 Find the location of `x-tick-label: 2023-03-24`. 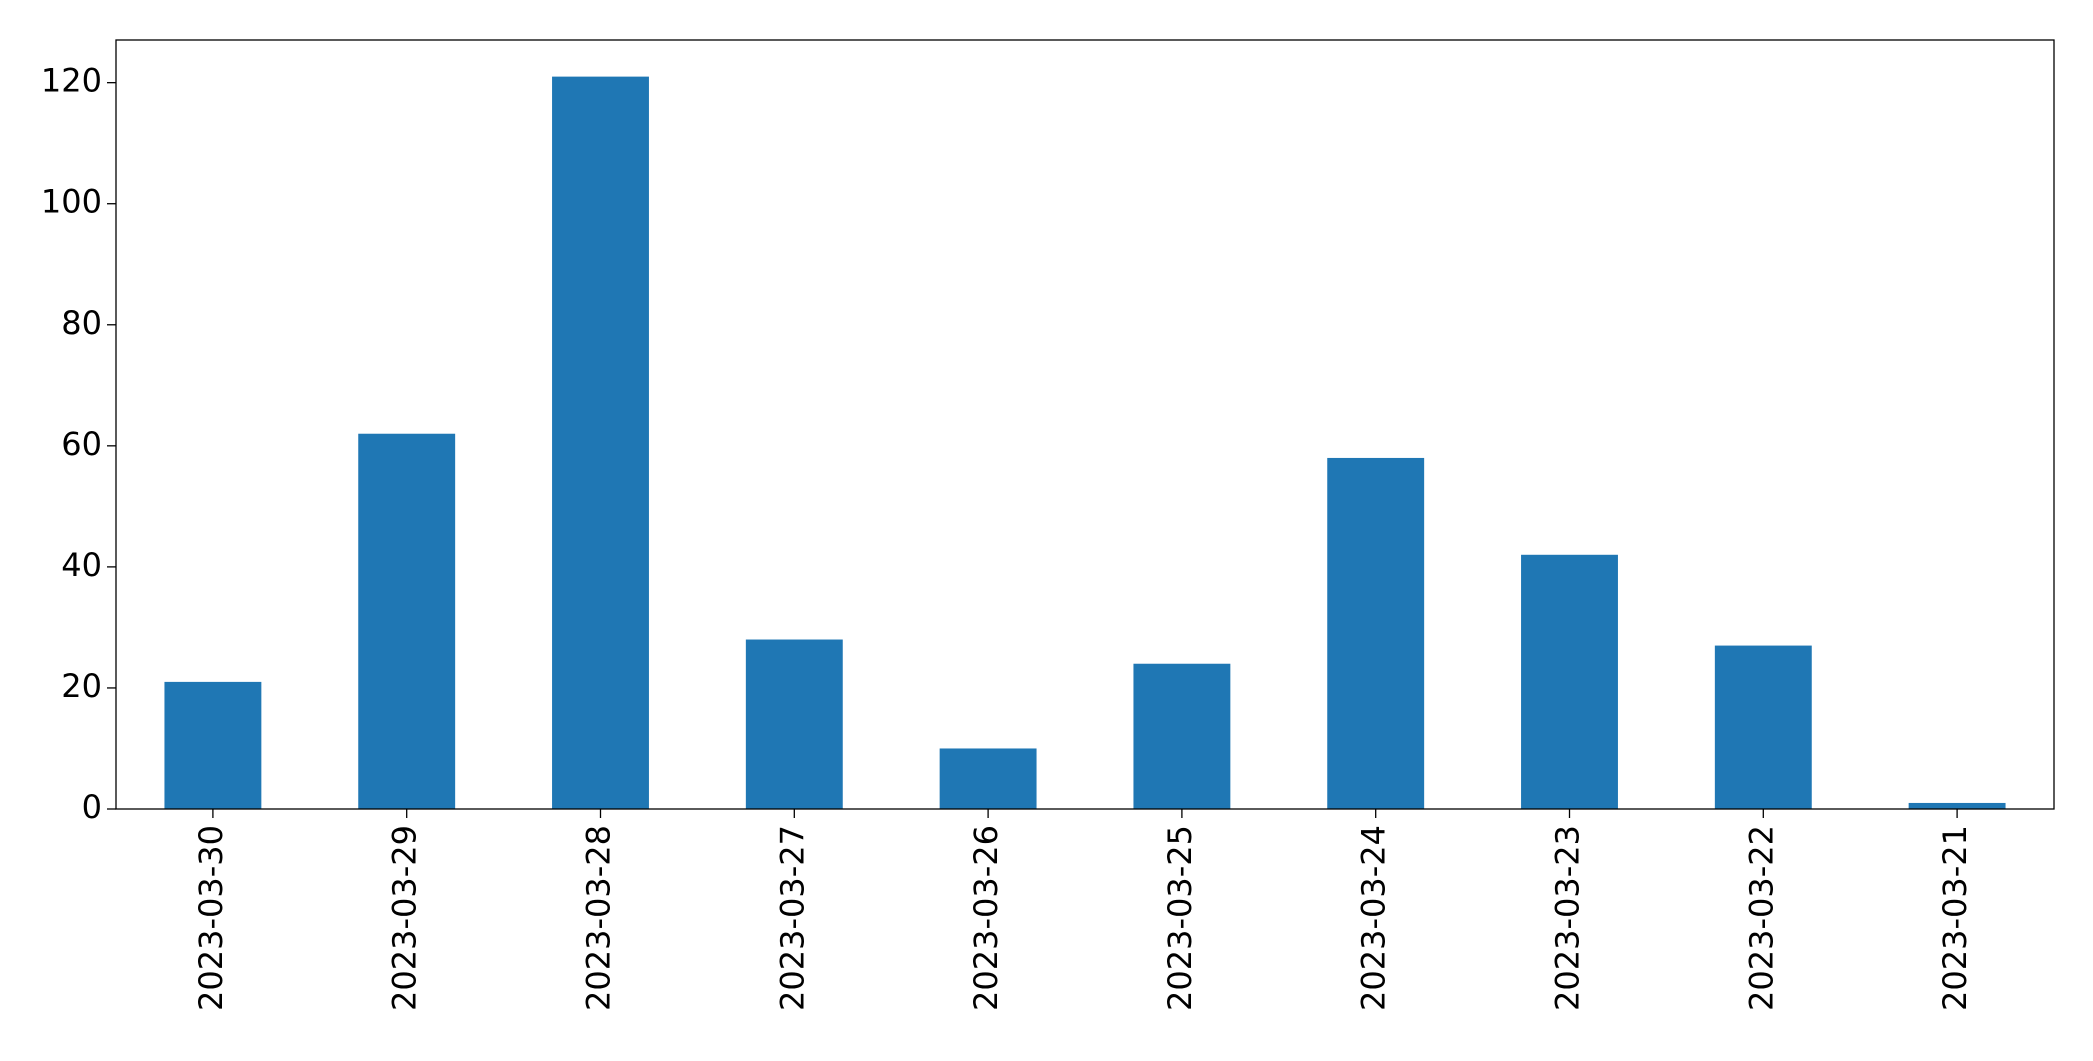

x-tick-label: 2023-03-24 is located at coordinates (1374, 918).